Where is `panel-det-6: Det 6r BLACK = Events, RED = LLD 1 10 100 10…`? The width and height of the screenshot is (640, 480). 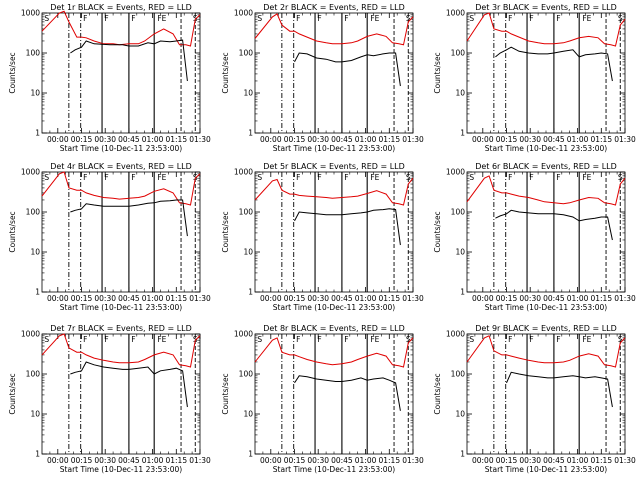 panel-det-6: Det 6r BLACK = Events, RED = LLD 1 10 100 10… is located at coordinates (534, 237).